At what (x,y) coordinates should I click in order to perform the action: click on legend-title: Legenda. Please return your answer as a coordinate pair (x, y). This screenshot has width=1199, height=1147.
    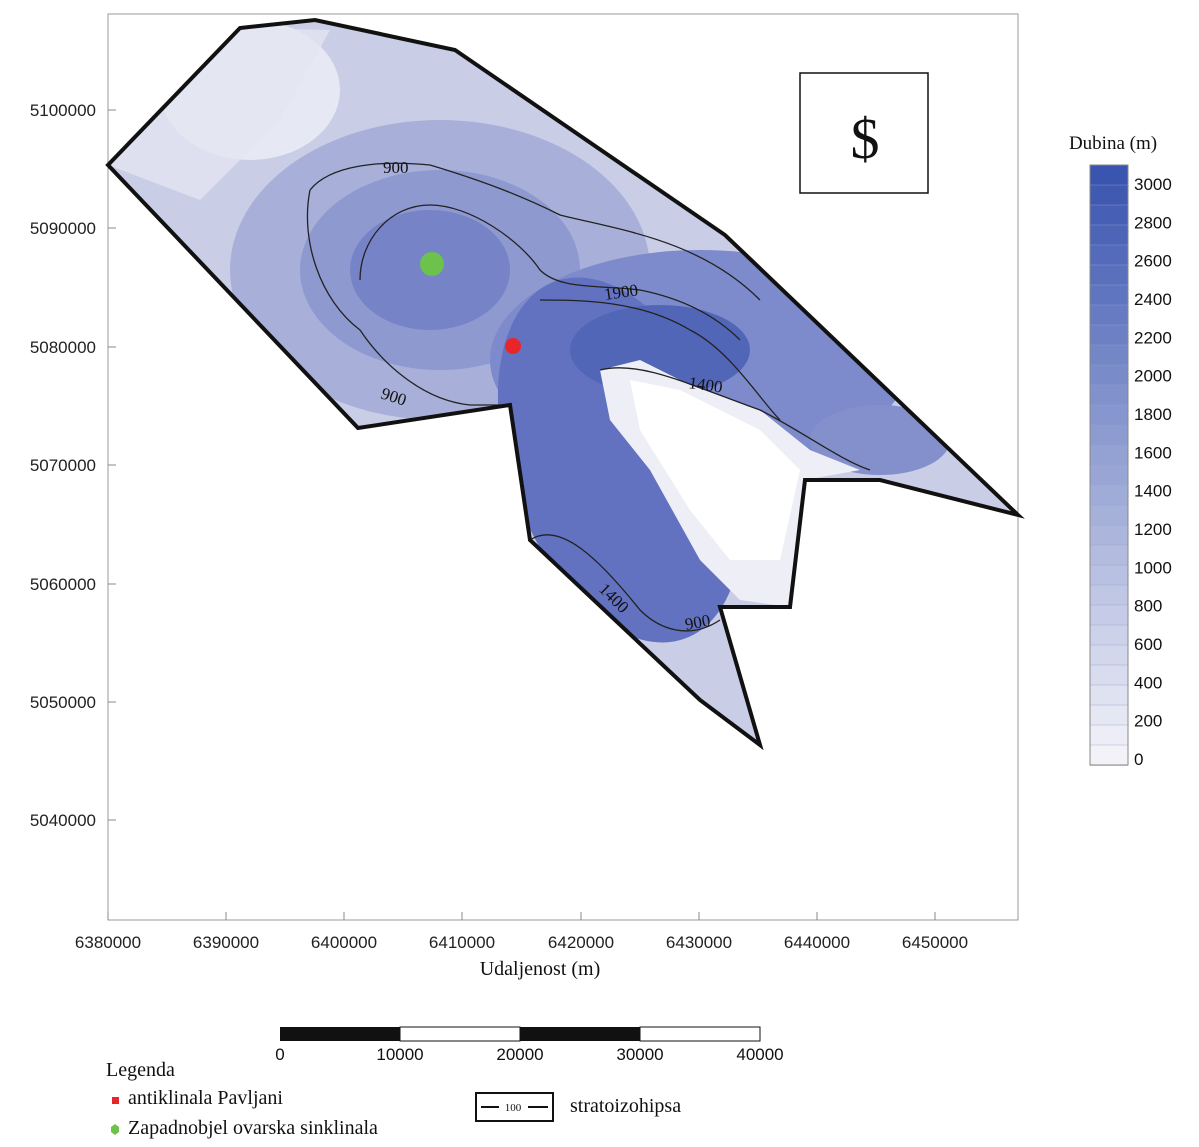
    Looking at the image, I should click on (140, 1070).